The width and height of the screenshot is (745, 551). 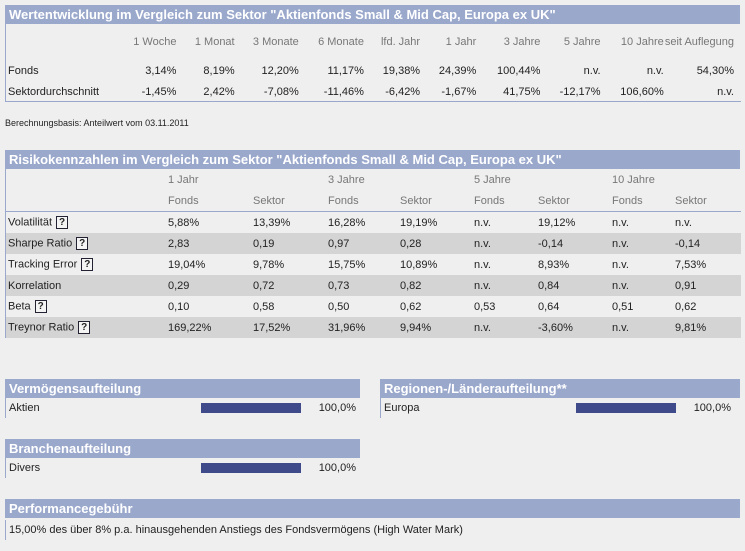 I want to click on row-label-cell: Beta?, so click(x=87, y=306).